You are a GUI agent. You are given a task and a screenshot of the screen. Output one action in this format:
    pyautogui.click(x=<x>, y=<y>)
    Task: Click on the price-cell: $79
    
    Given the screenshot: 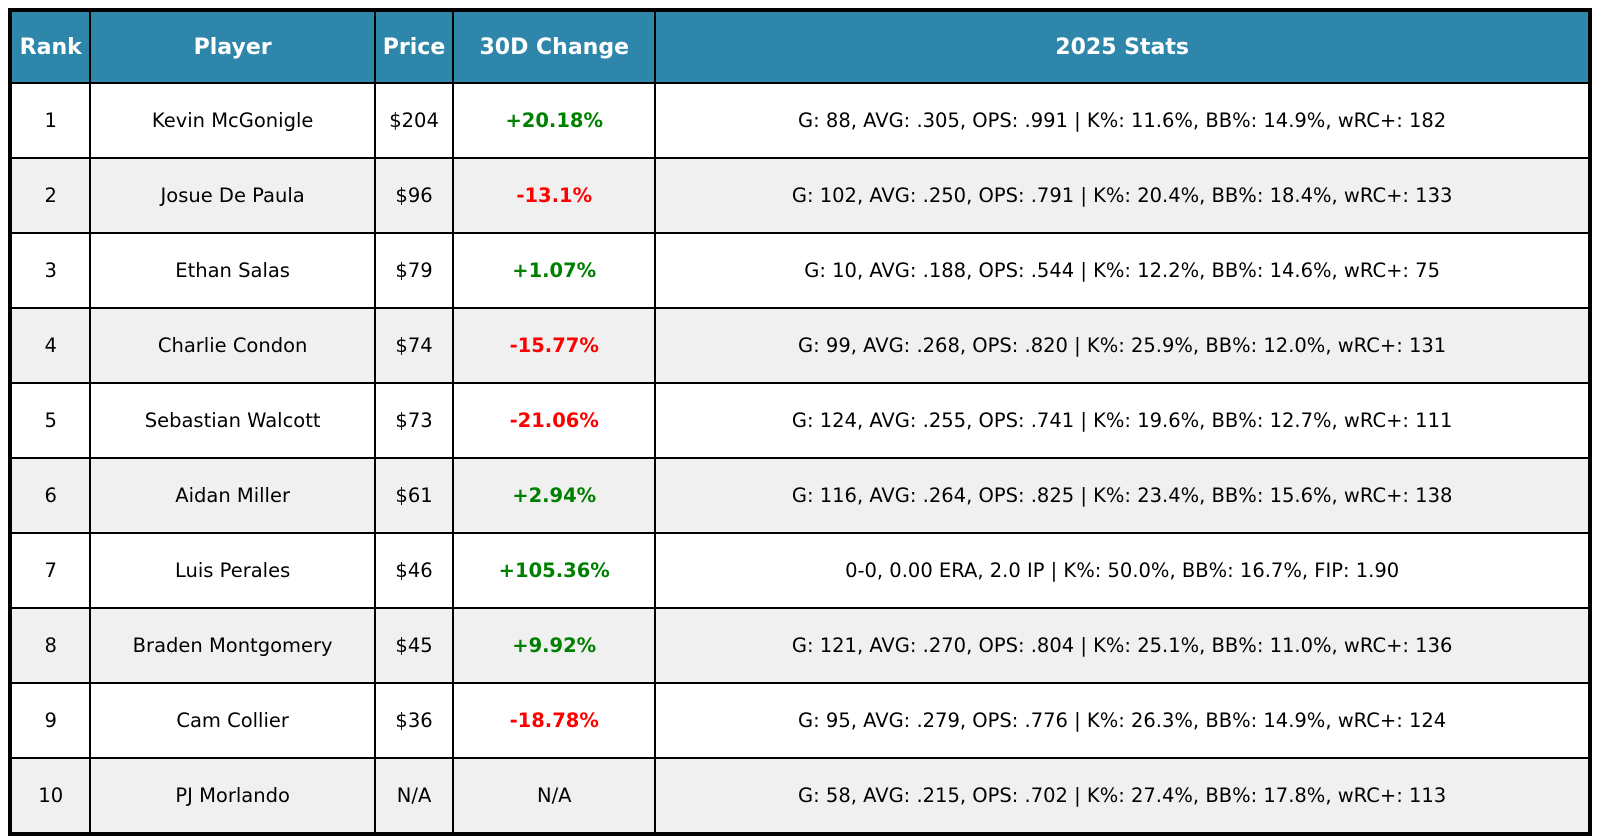 What is the action you would take?
    pyautogui.click(x=414, y=270)
    